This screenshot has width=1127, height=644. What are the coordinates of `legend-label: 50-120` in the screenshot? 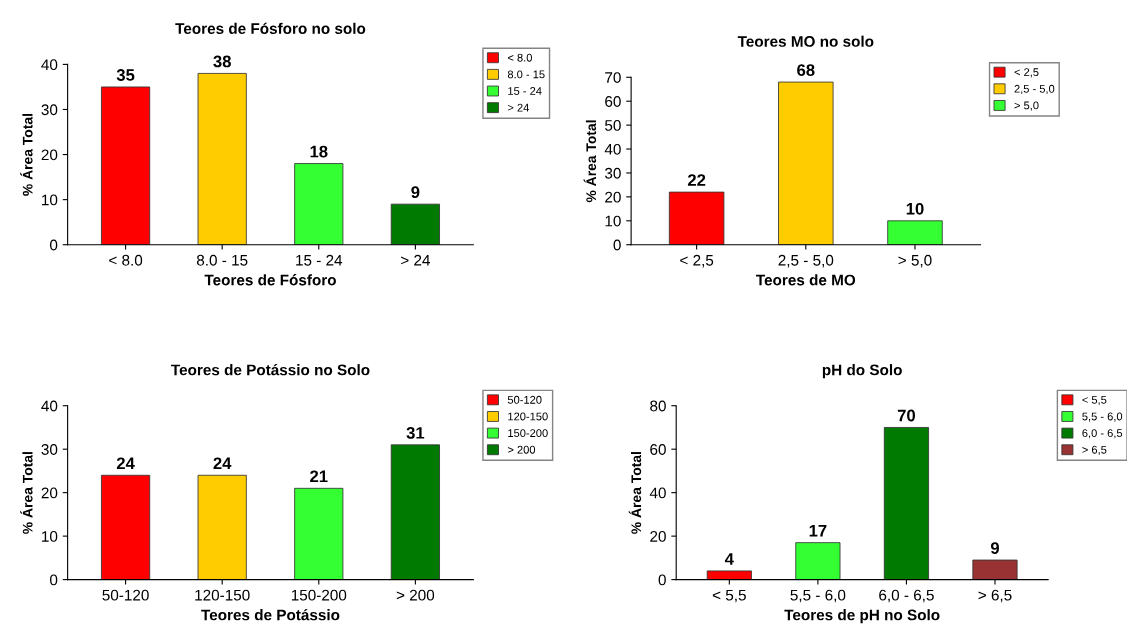 It's located at (524, 399).